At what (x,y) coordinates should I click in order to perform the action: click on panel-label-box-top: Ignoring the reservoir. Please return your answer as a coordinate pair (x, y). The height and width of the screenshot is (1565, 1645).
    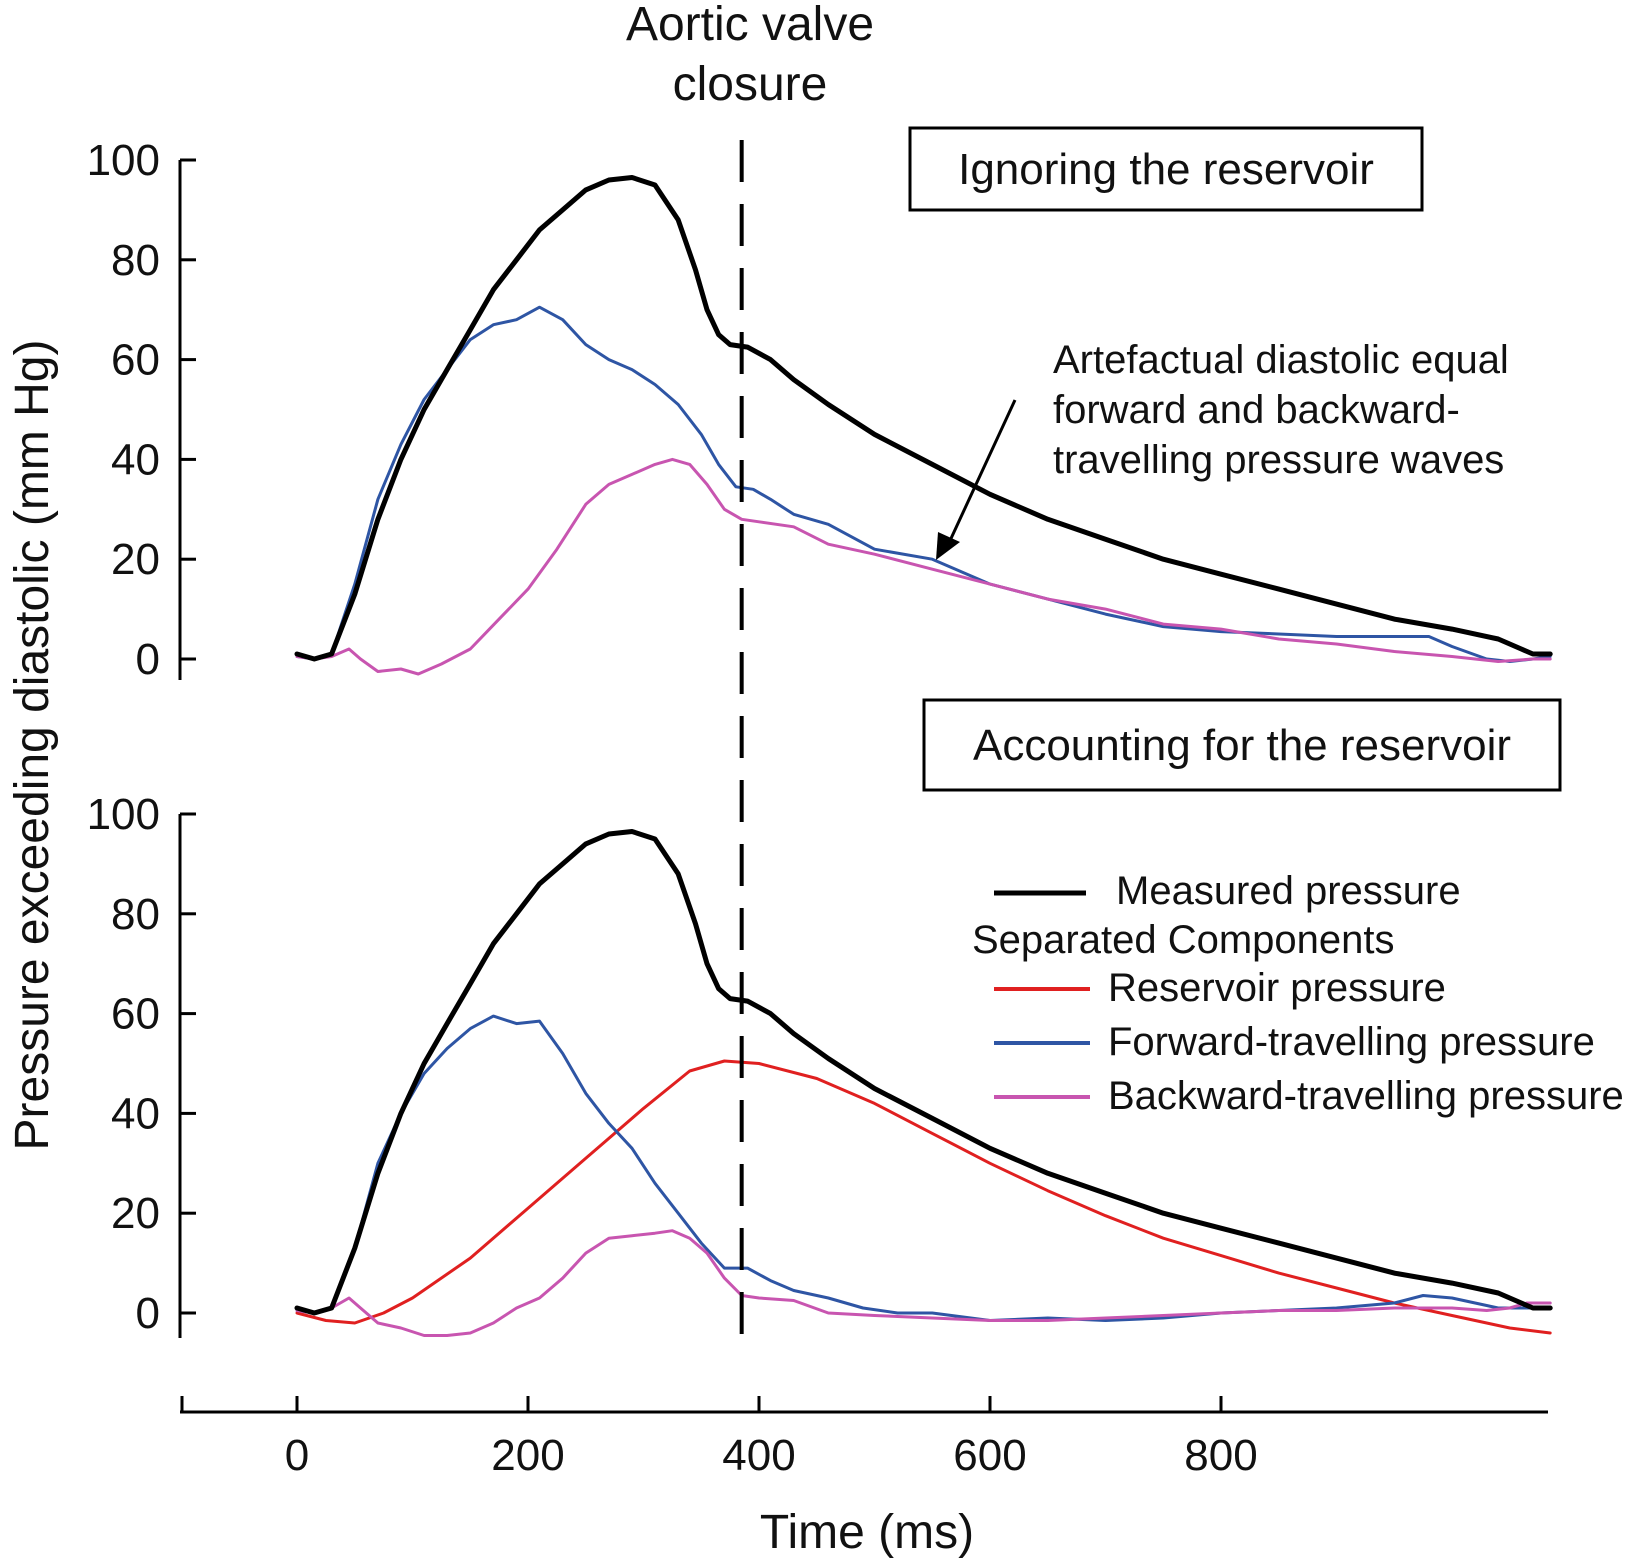
    Looking at the image, I should click on (1166, 169).